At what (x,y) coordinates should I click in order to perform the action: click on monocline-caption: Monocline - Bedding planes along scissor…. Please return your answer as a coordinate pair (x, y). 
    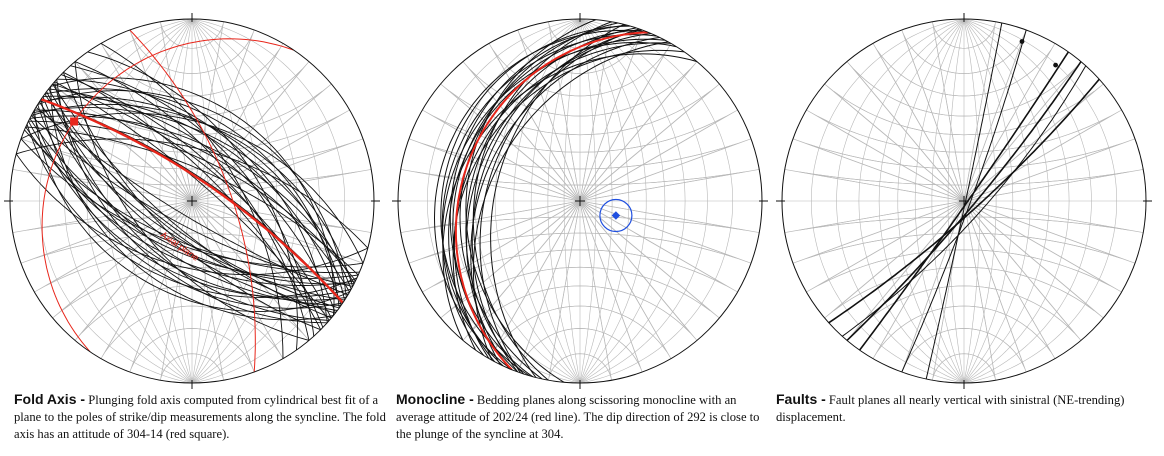
    Looking at the image, I should click on (585, 417).